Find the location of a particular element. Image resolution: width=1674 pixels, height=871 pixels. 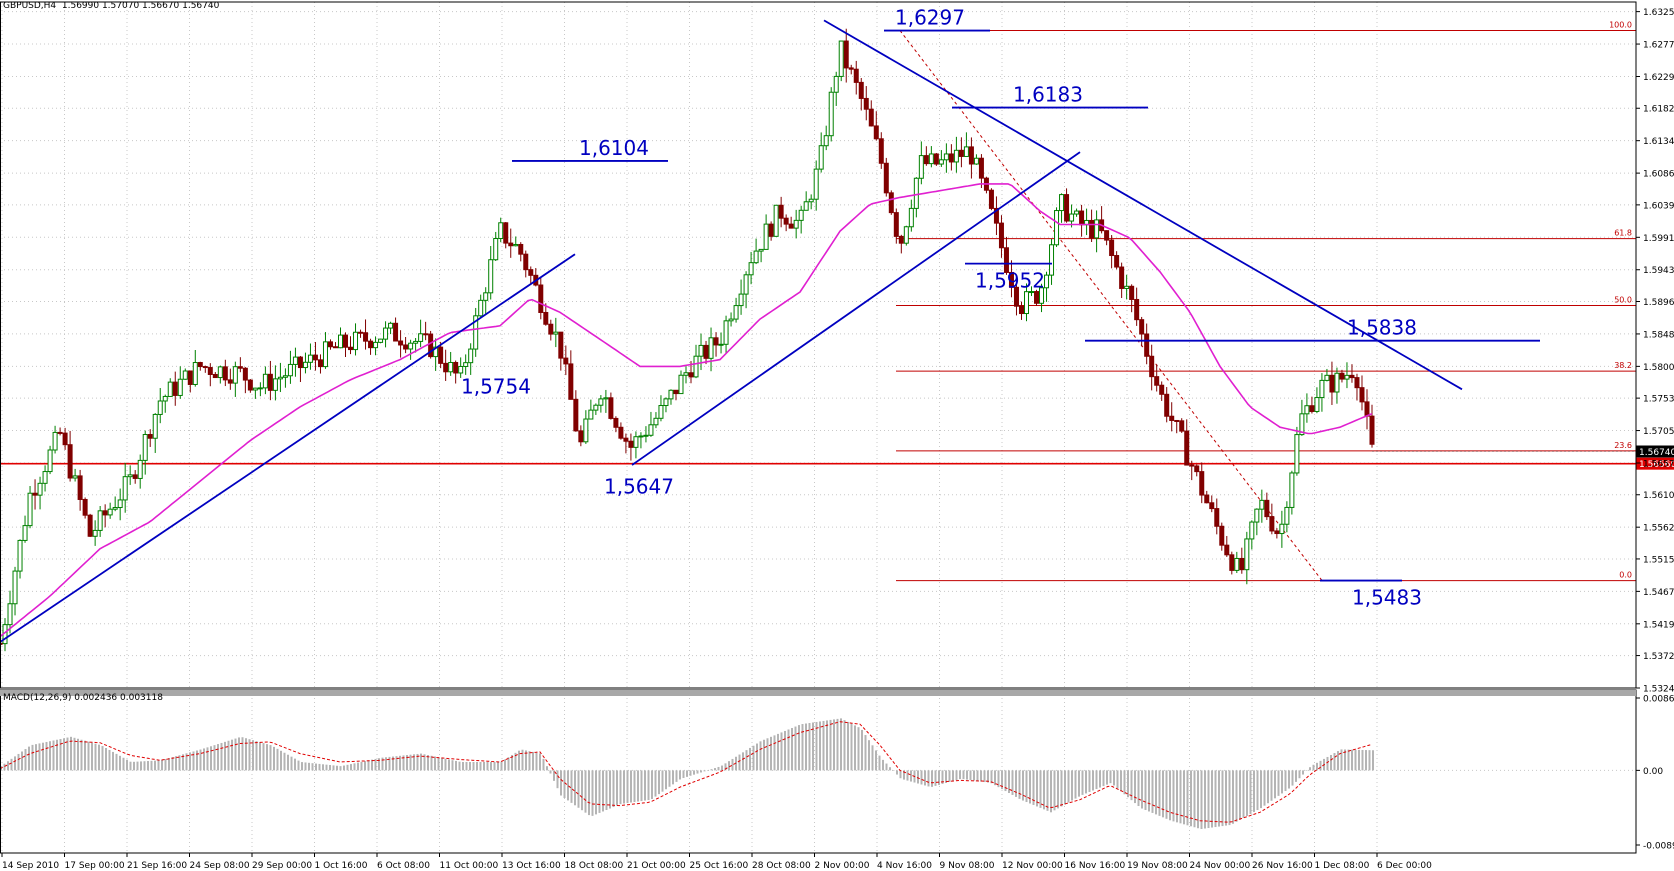

price-tick-label: 1.57530 is located at coordinates (1658, 400).